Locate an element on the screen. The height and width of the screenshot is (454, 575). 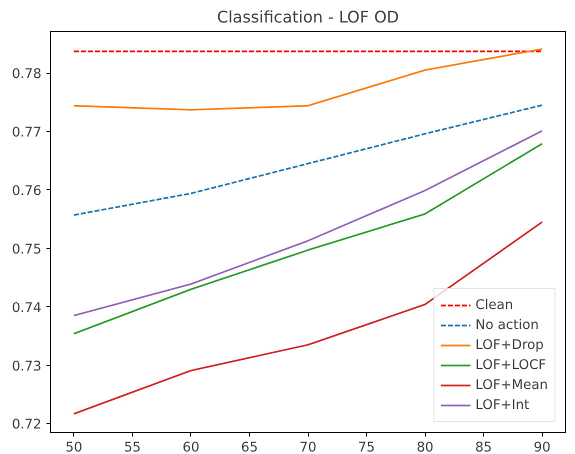
x-tick-label: 80 is located at coordinates (425, 447).